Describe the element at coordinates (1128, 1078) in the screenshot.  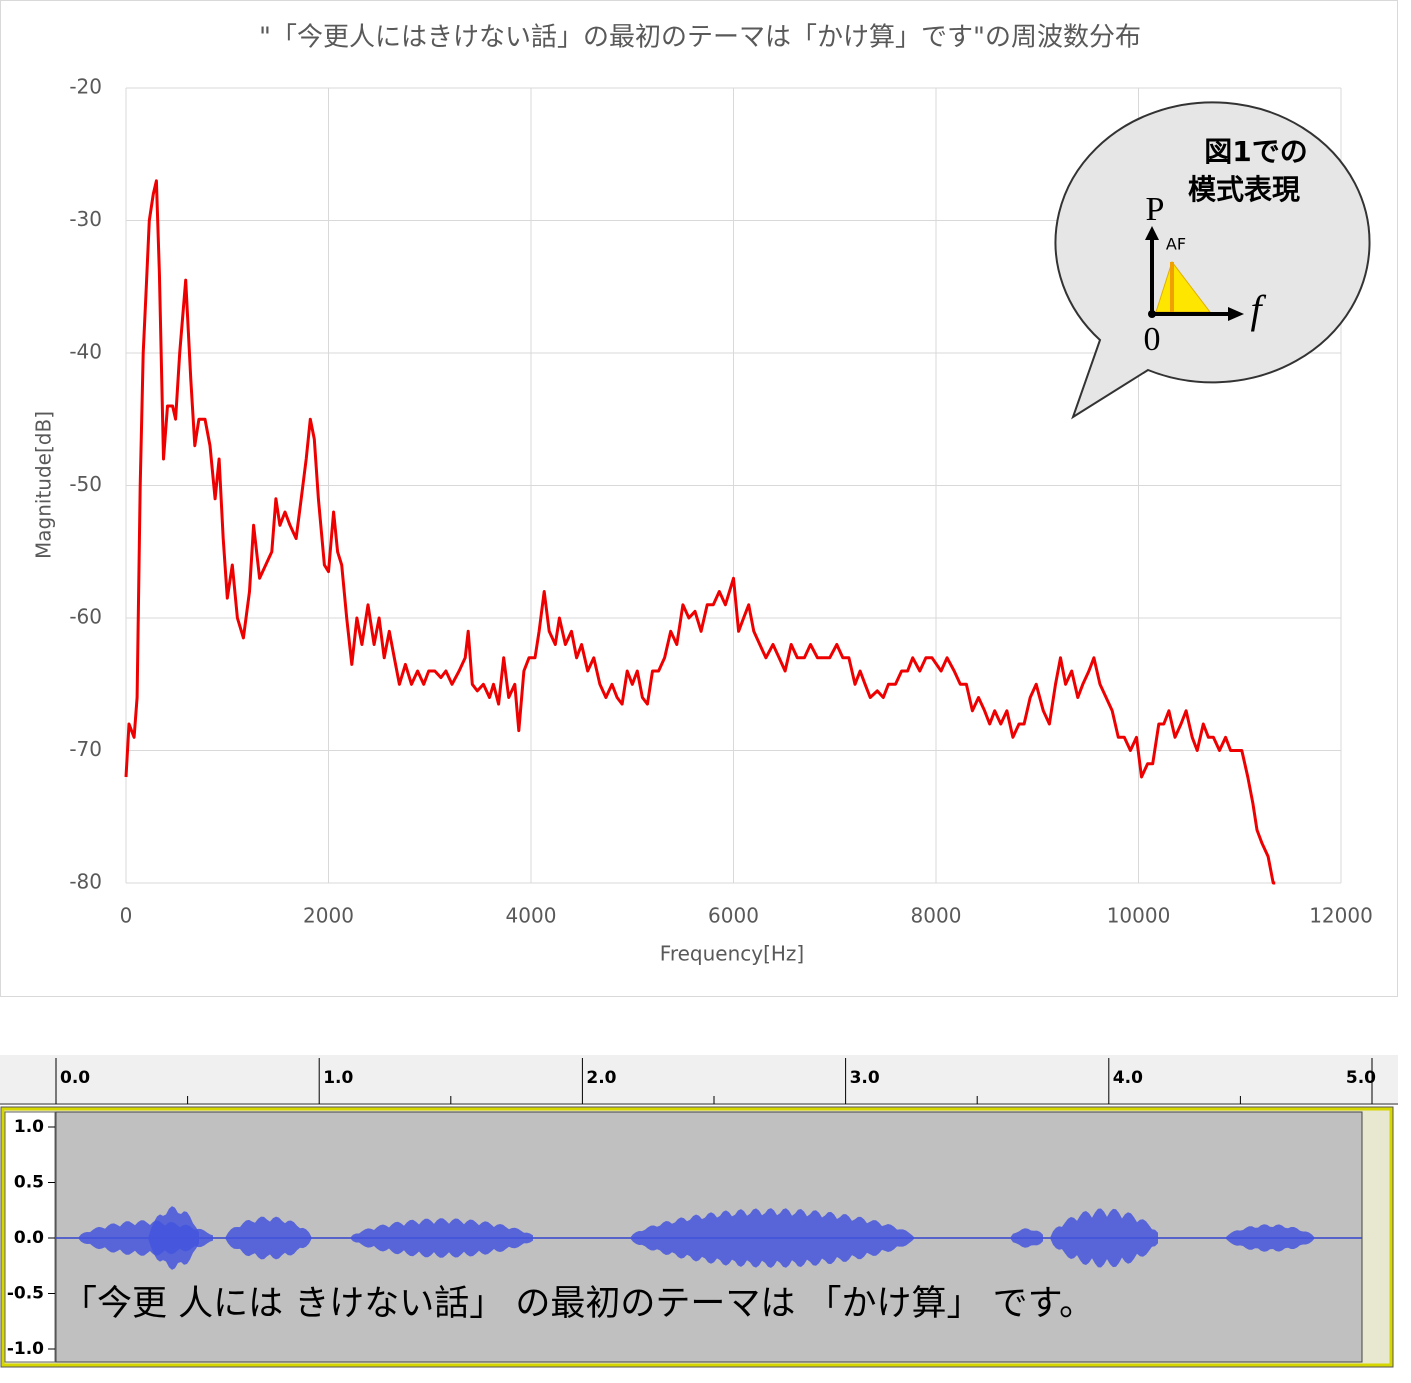
I see `x-tick-label: 4.0` at that location.